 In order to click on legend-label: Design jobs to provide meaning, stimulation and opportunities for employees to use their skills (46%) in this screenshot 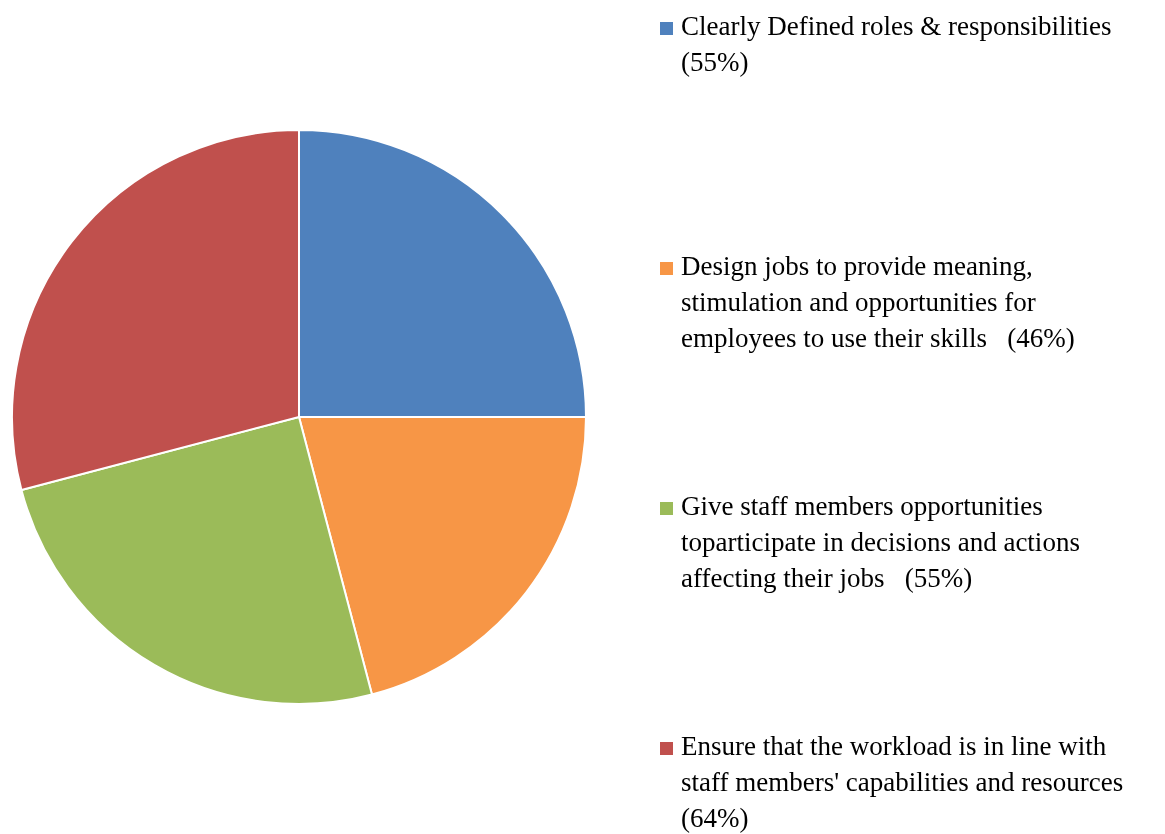, I will do `click(878, 302)`.